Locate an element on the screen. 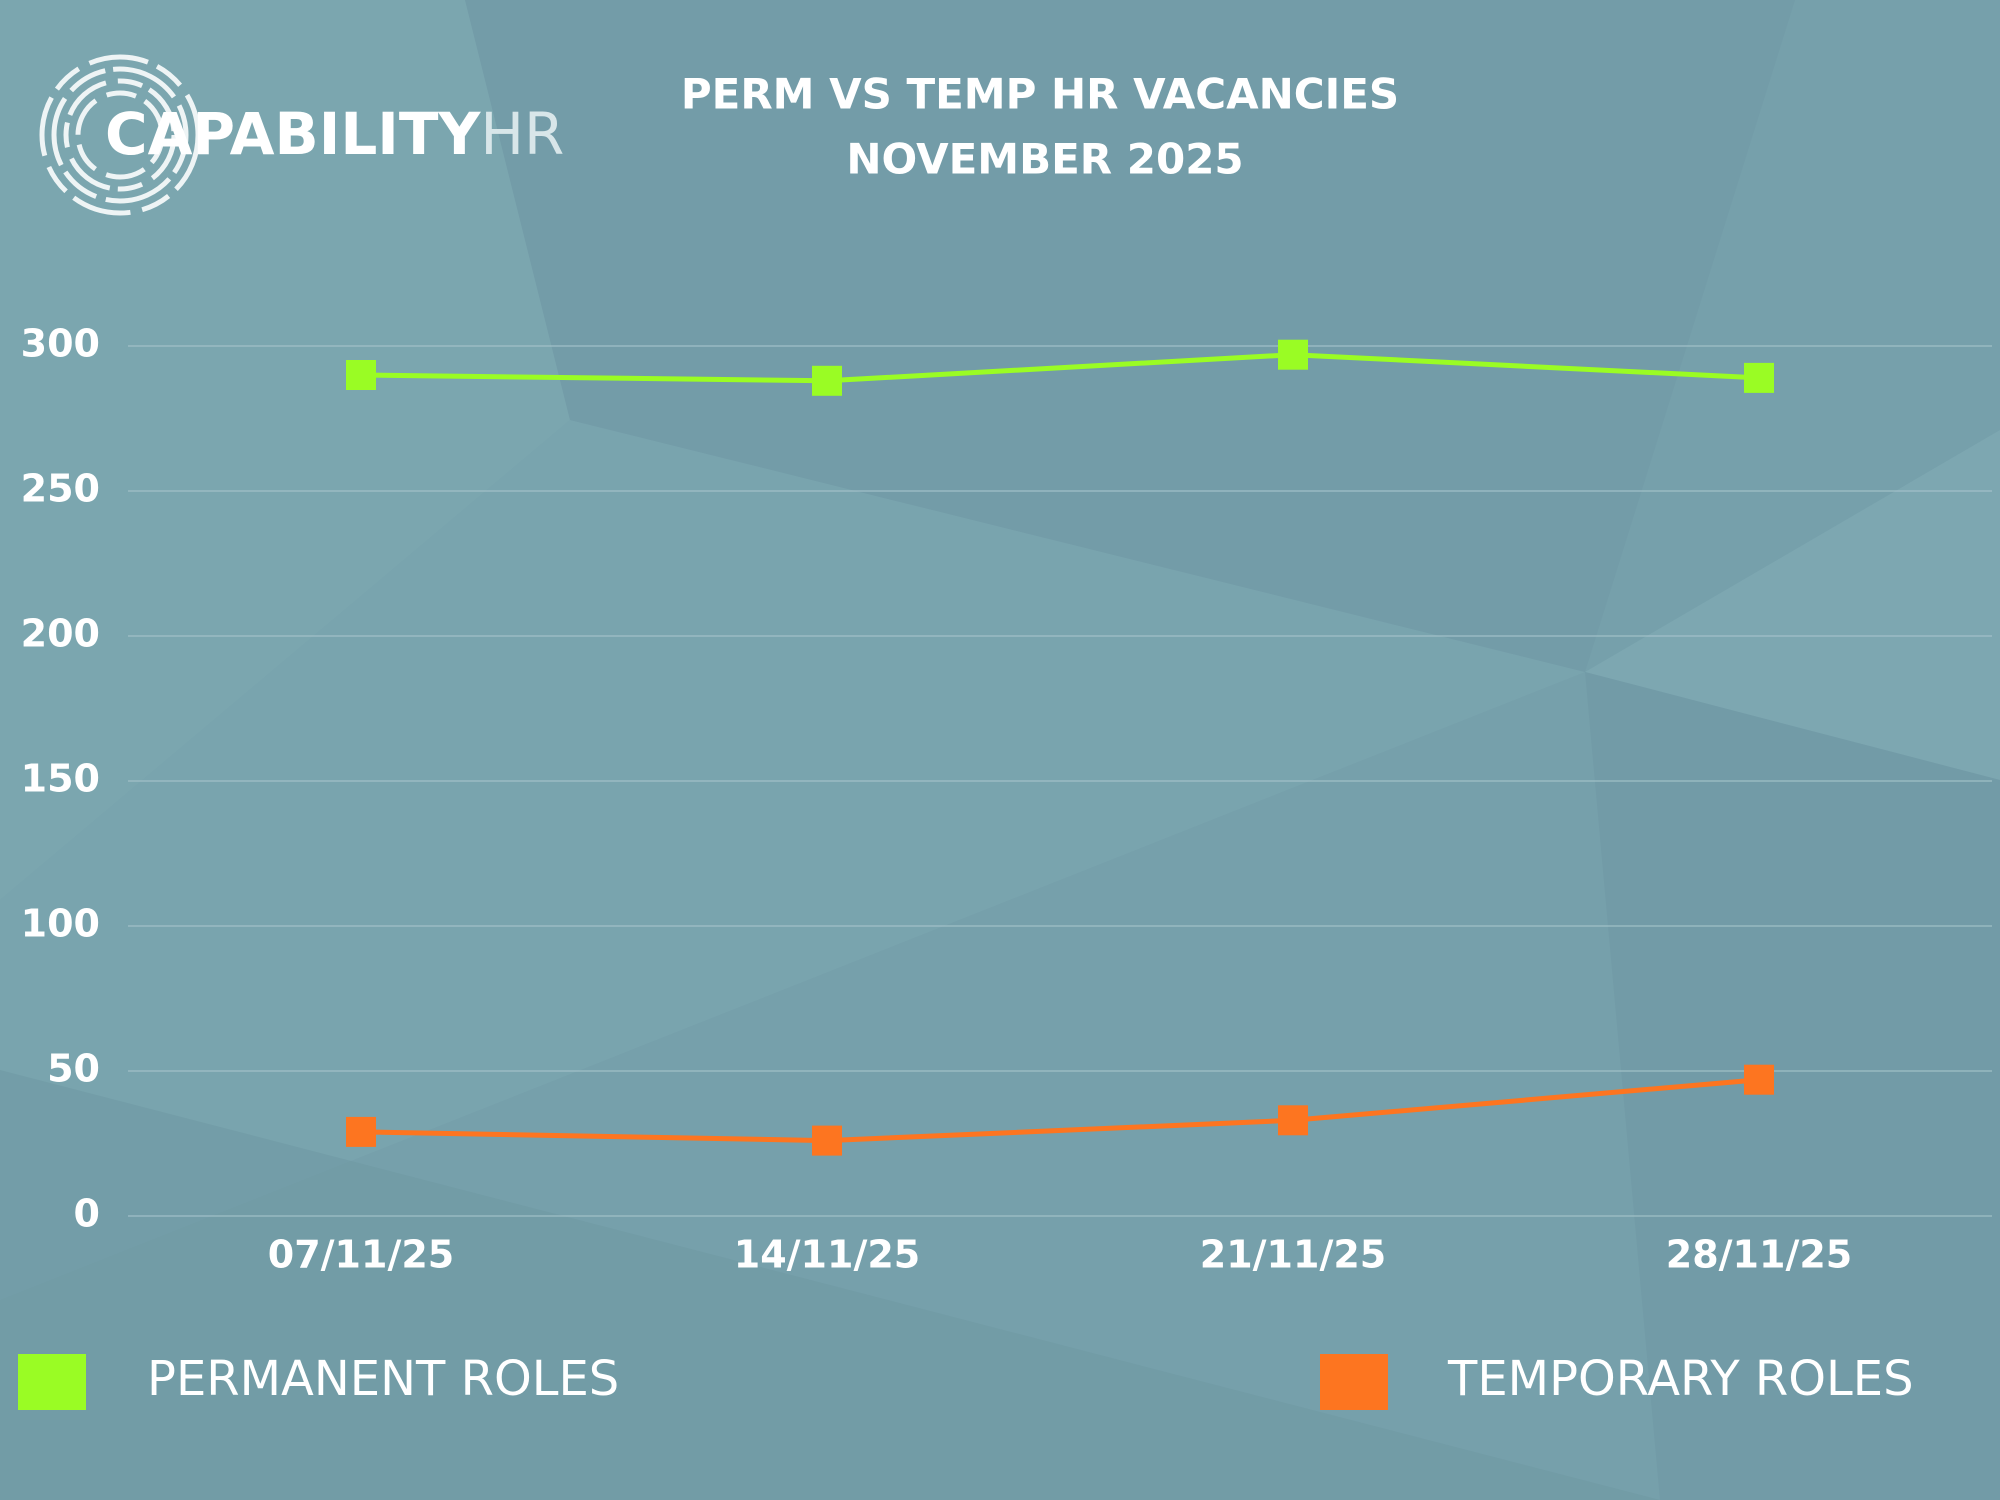 Image resolution: width=2000 pixels, height=1500 pixels. x-tick-label: 28/11/25 is located at coordinates (1759, 1255).